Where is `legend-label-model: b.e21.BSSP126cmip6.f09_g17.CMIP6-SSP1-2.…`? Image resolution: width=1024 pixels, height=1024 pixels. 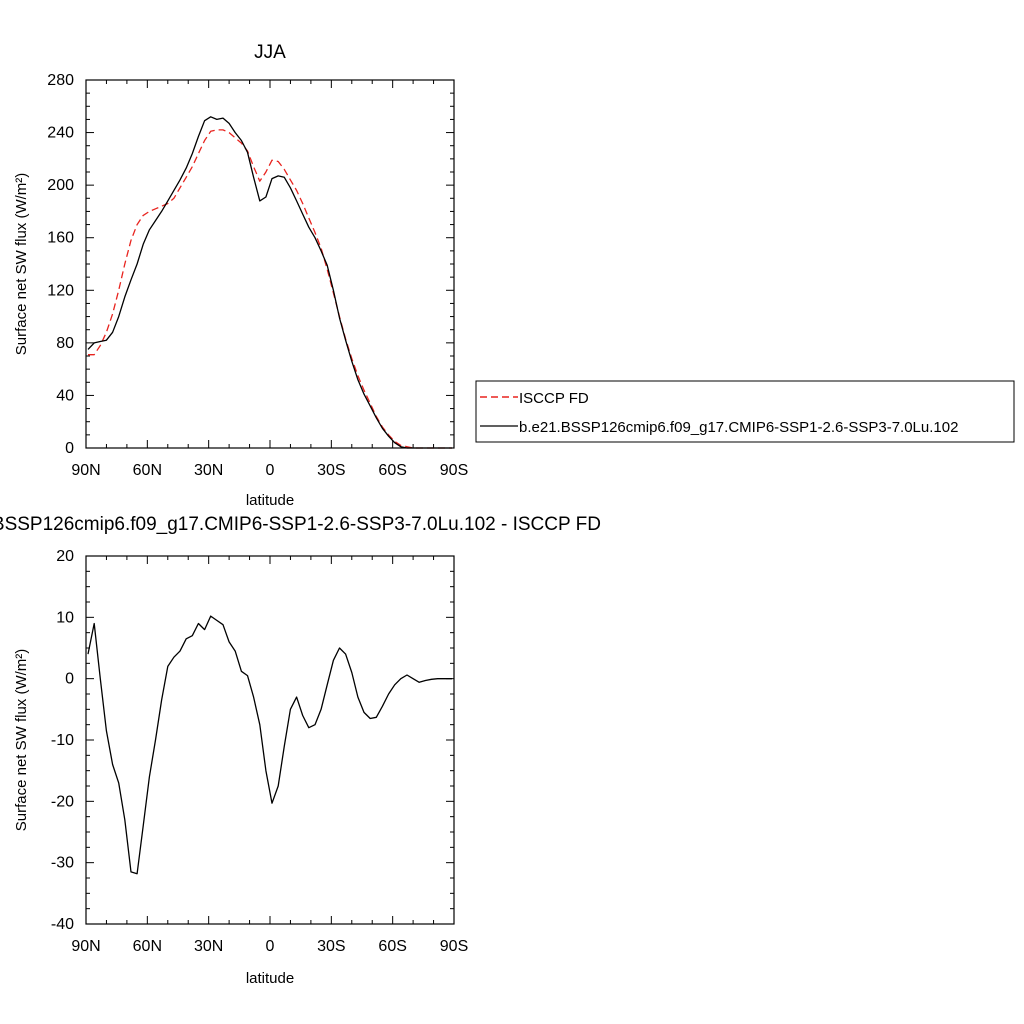 legend-label-model: b.e21.BSSP126cmip6.f09_g17.CMIP6-SSP1-2.… is located at coordinates (738, 427).